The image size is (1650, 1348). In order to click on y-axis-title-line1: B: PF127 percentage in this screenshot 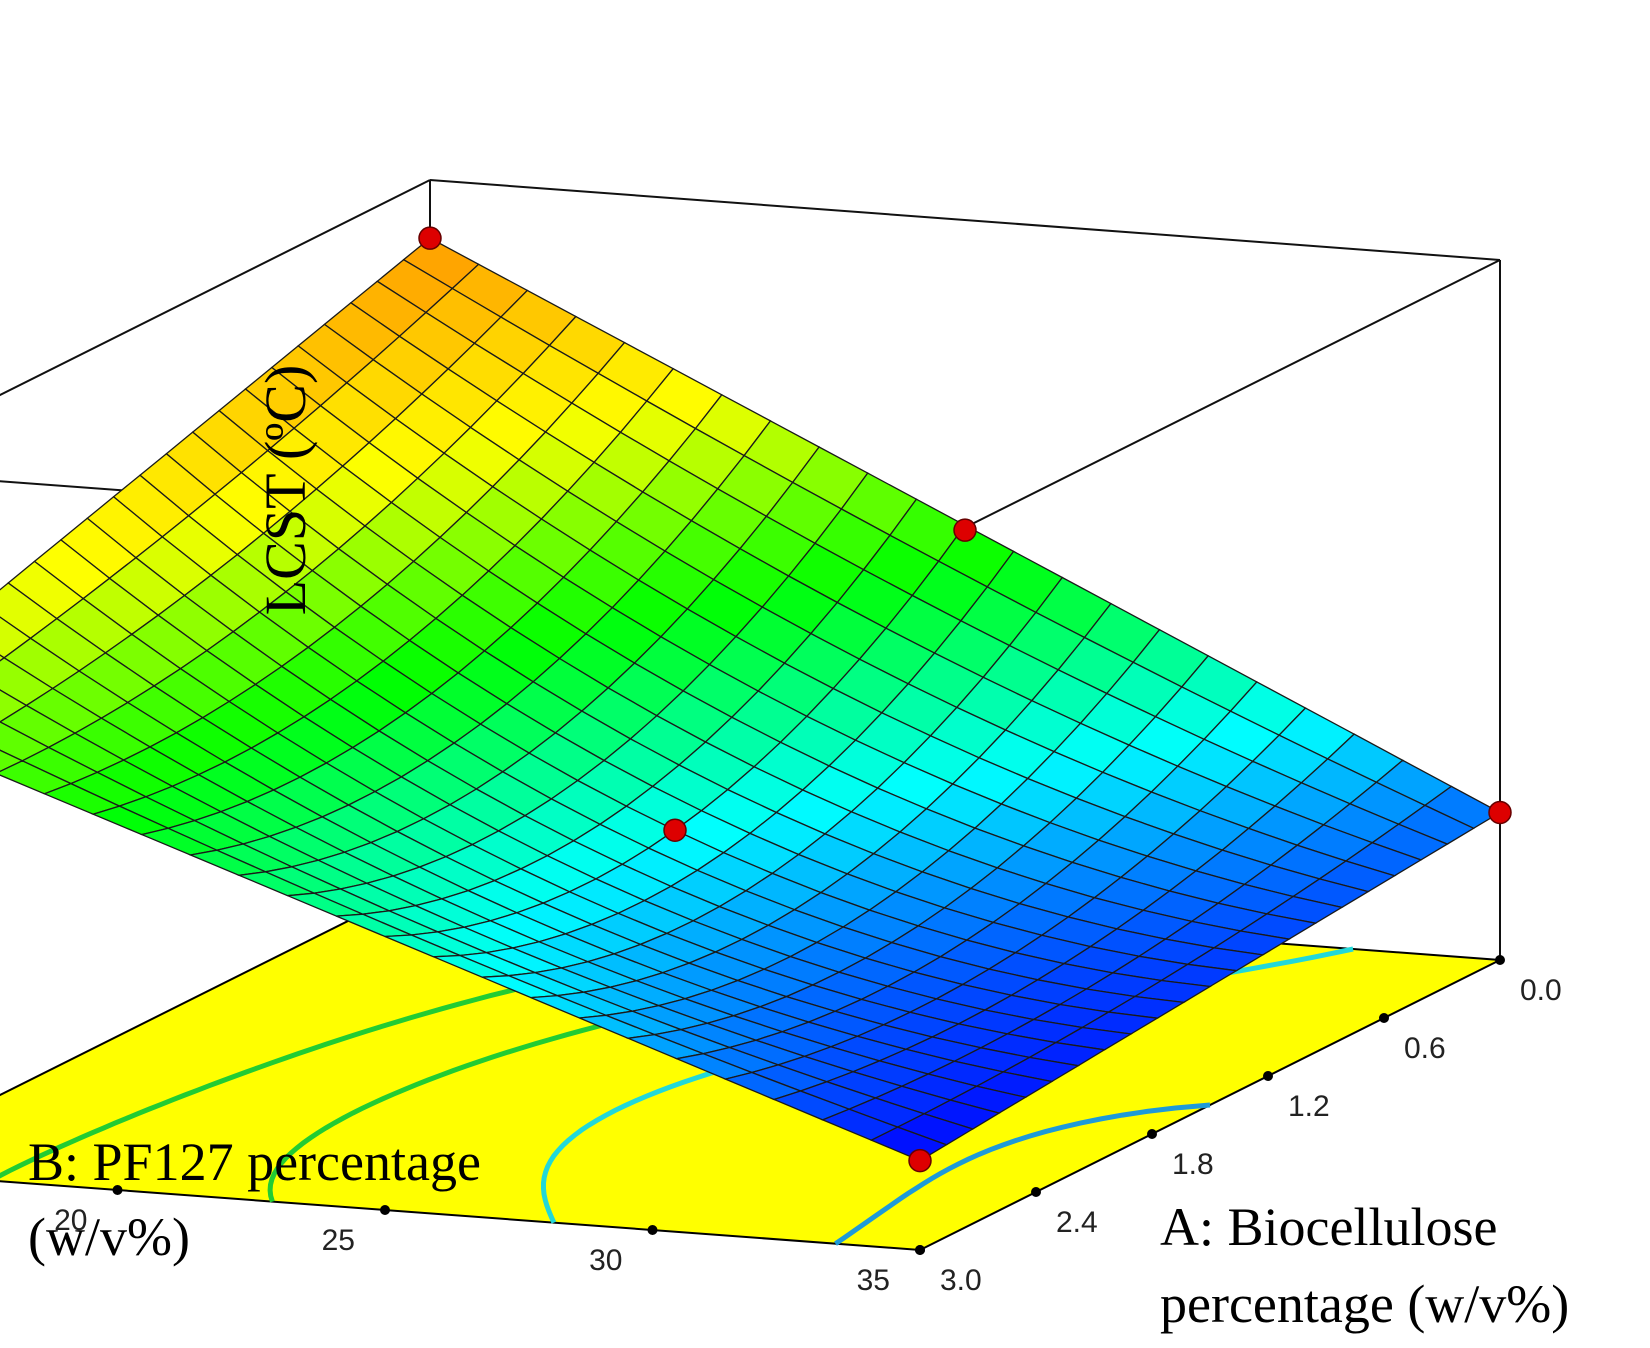, I will do `click(254, 1162)`.